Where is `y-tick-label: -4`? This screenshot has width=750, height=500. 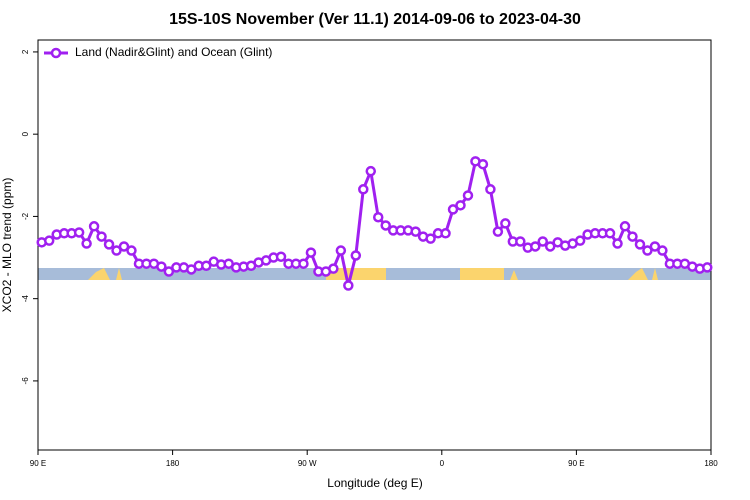
y-tick-label: -4 is located at coordinates (25, 299).